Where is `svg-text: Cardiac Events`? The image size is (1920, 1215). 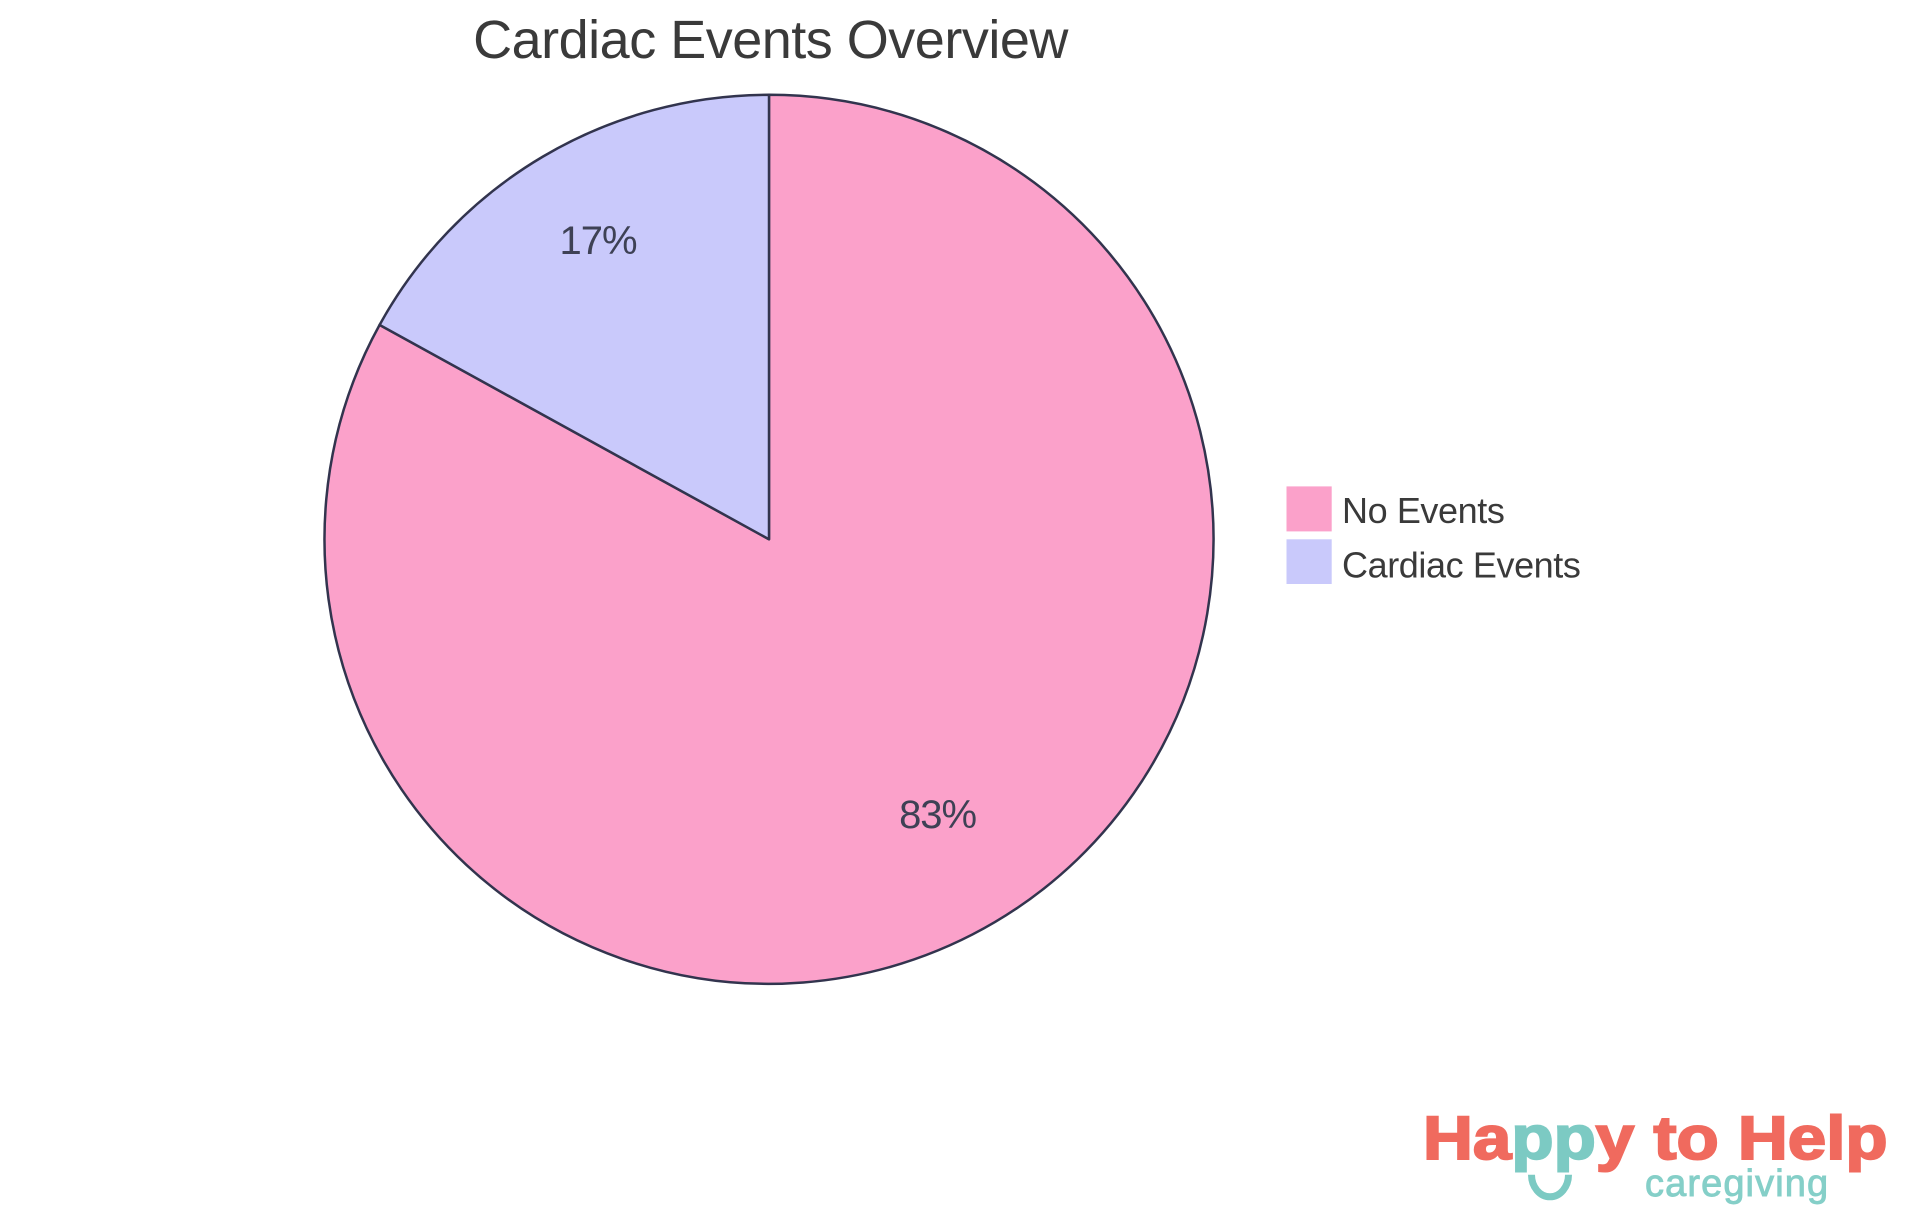
svg-text: Cardiac Events is located at coordinates (1461, 565).